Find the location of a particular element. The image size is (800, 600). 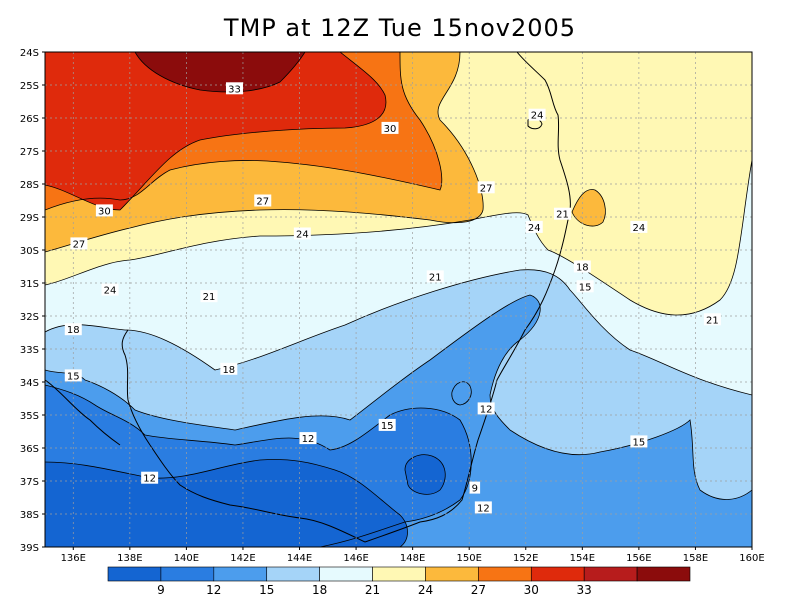

contour-label: 9 is located at coordinates (475, 489).